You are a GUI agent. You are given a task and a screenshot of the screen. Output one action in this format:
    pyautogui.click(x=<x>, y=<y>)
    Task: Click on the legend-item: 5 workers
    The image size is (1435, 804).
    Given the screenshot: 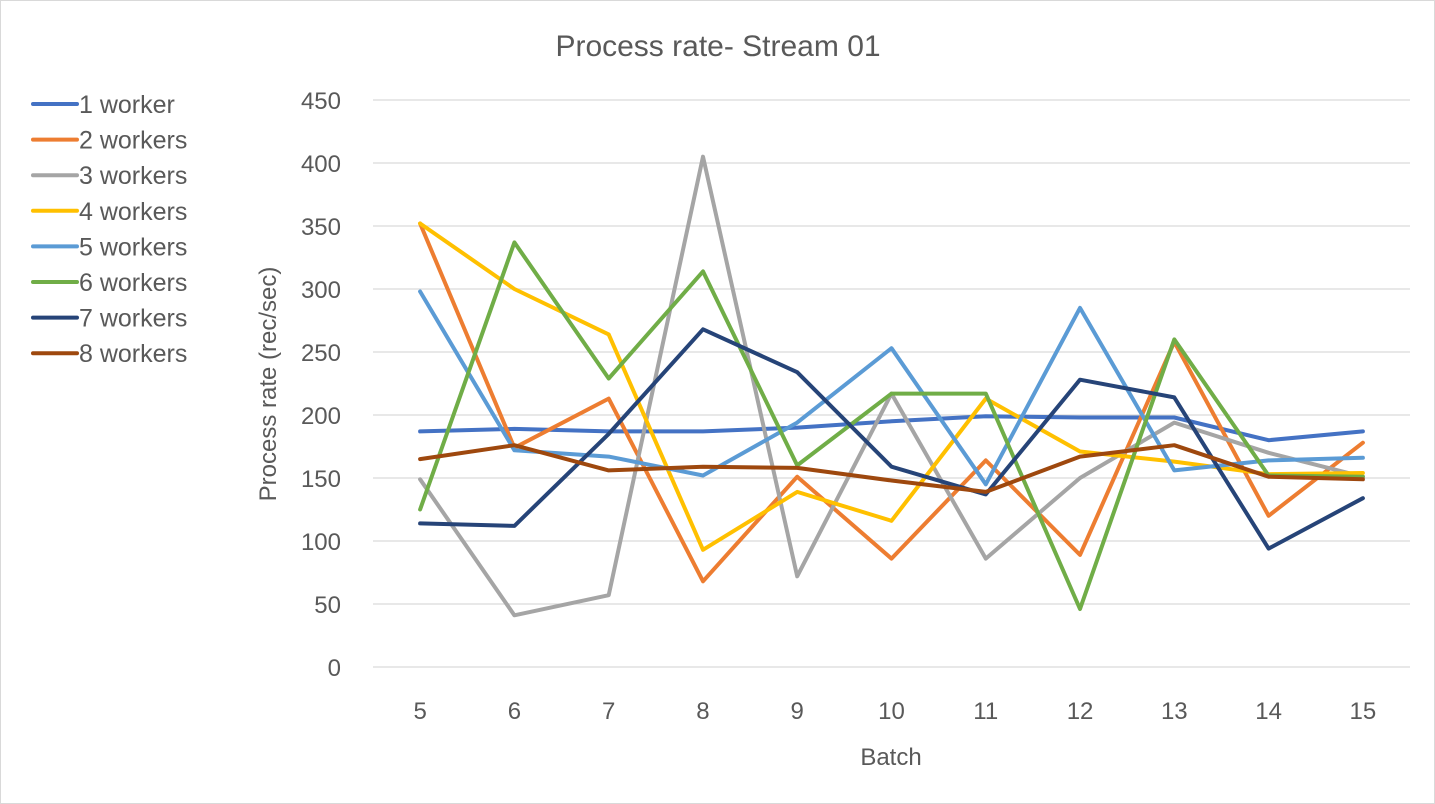 What is the action you would take?
    pyautogui.click(x=109, y=247)
    